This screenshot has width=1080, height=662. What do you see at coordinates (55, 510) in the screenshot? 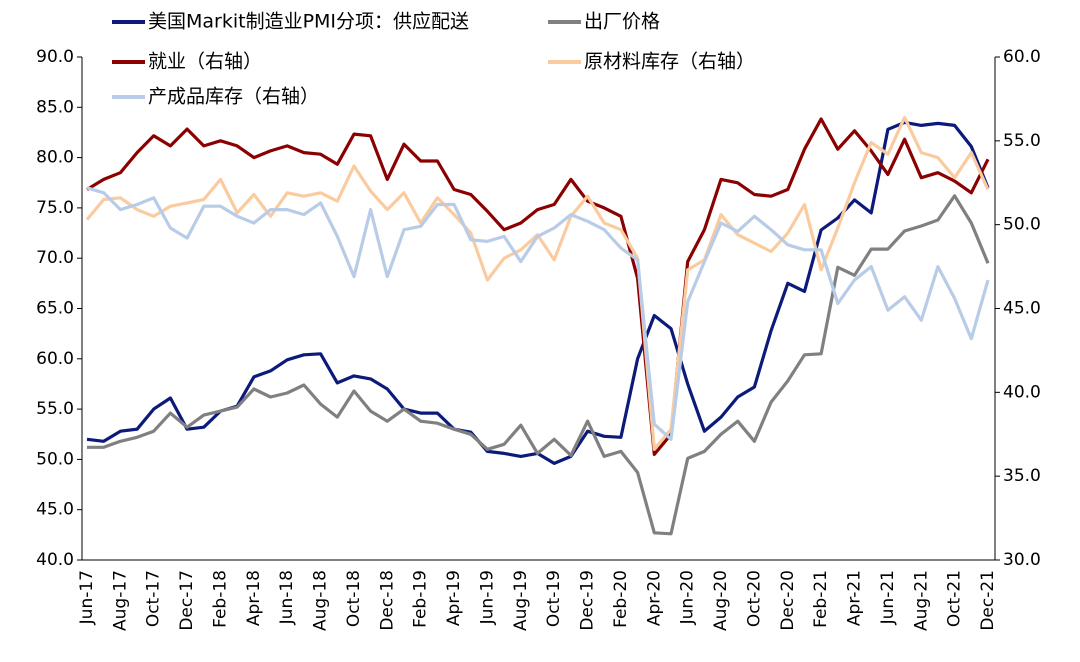
I see `y-tick-label: 45.0` at bounding box center [55, 510].